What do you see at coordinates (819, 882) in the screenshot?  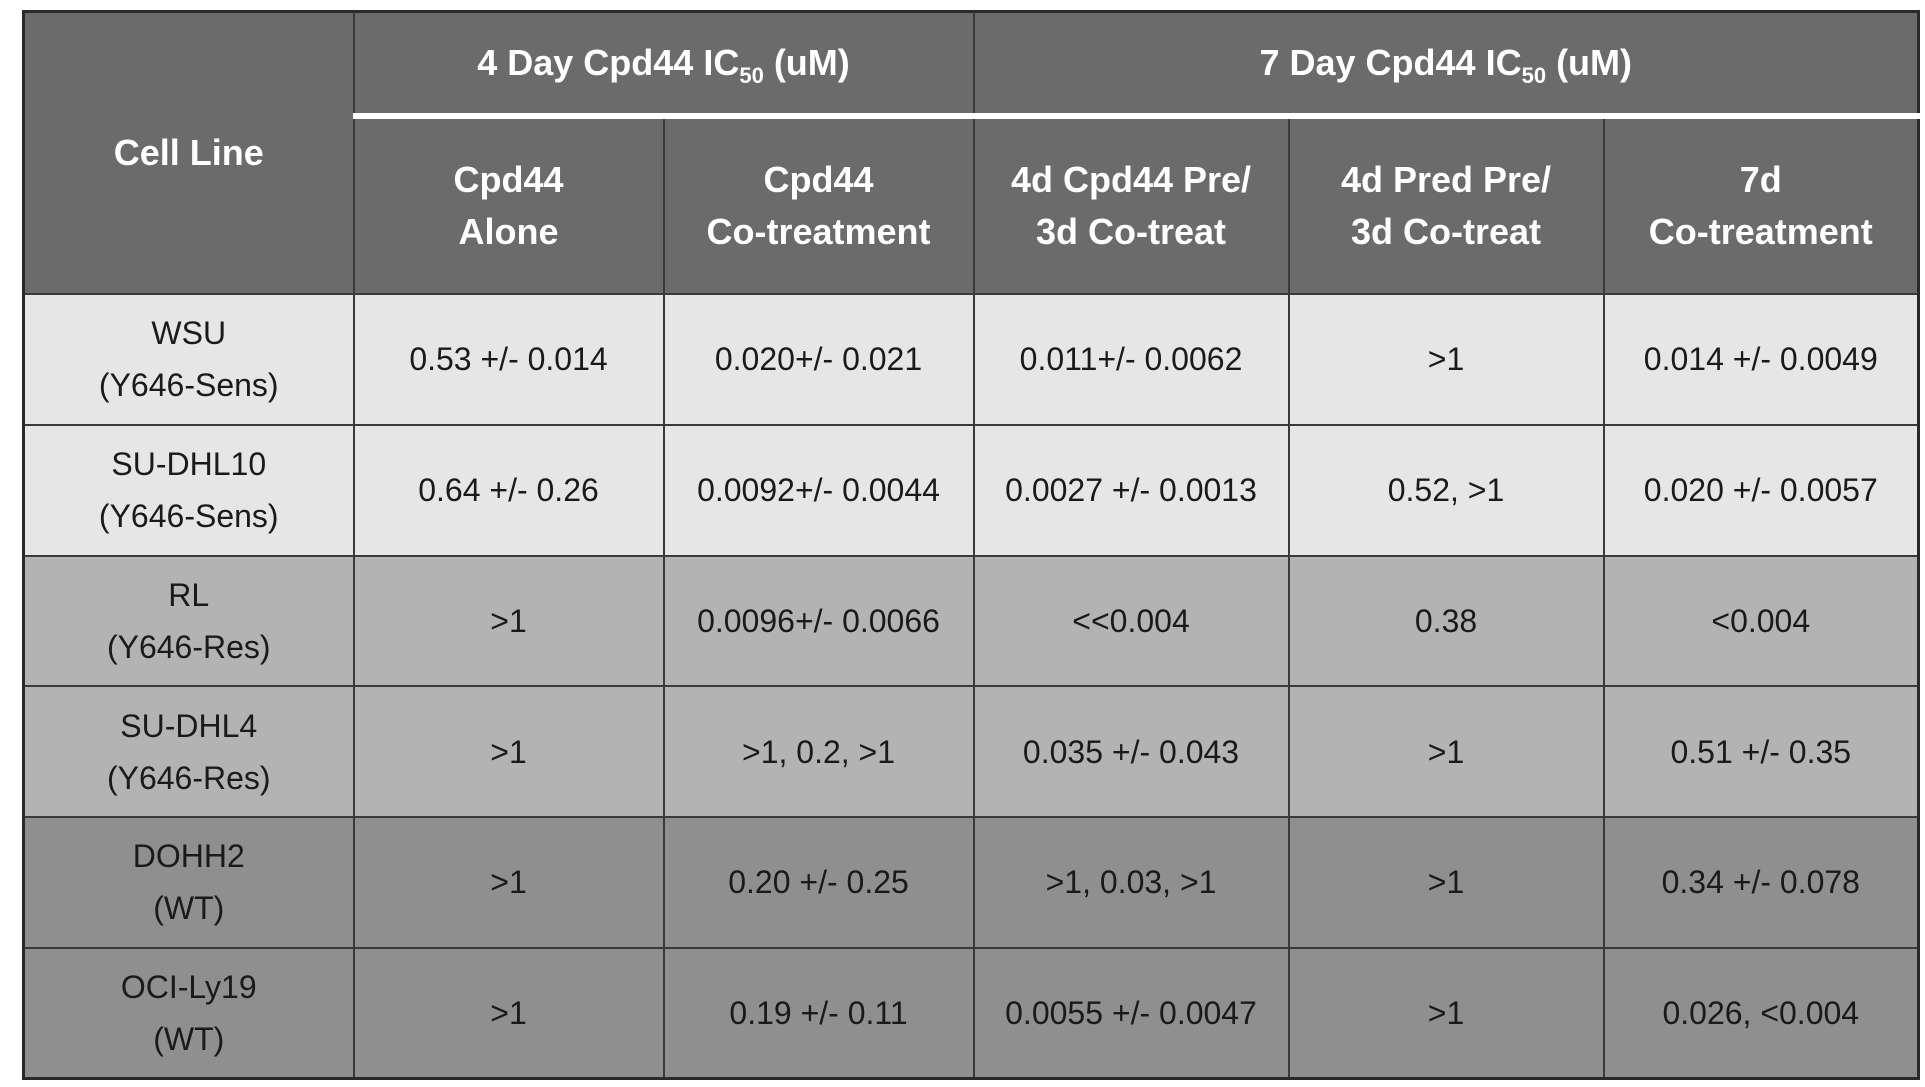 I see `ic50-value: 0.20 +/- 0.25` at bounding box center [819, 882].